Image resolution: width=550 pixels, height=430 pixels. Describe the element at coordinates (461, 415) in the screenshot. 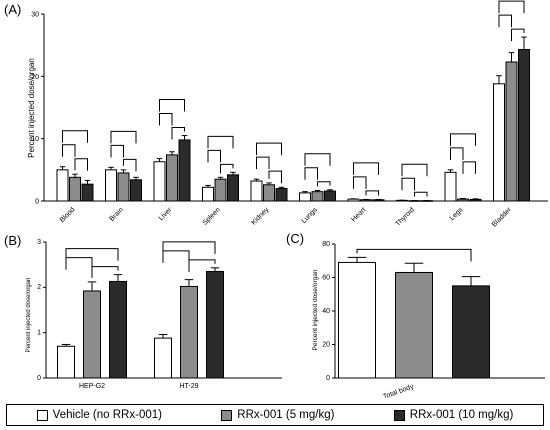

I see `legend-label-high: RRx-001 (10 mg/kg)` at that location.